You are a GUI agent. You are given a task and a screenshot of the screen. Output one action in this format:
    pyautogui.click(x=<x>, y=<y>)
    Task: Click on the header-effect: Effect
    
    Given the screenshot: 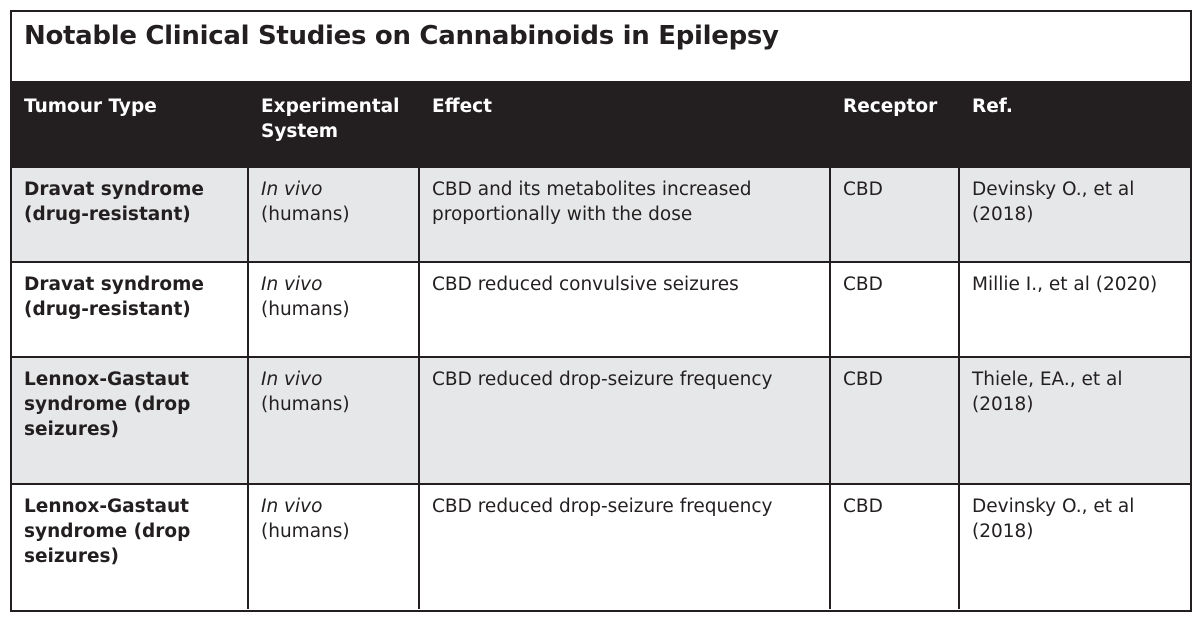 What is the action you would take?
    pyautogui.click(x=624, y=125)
    